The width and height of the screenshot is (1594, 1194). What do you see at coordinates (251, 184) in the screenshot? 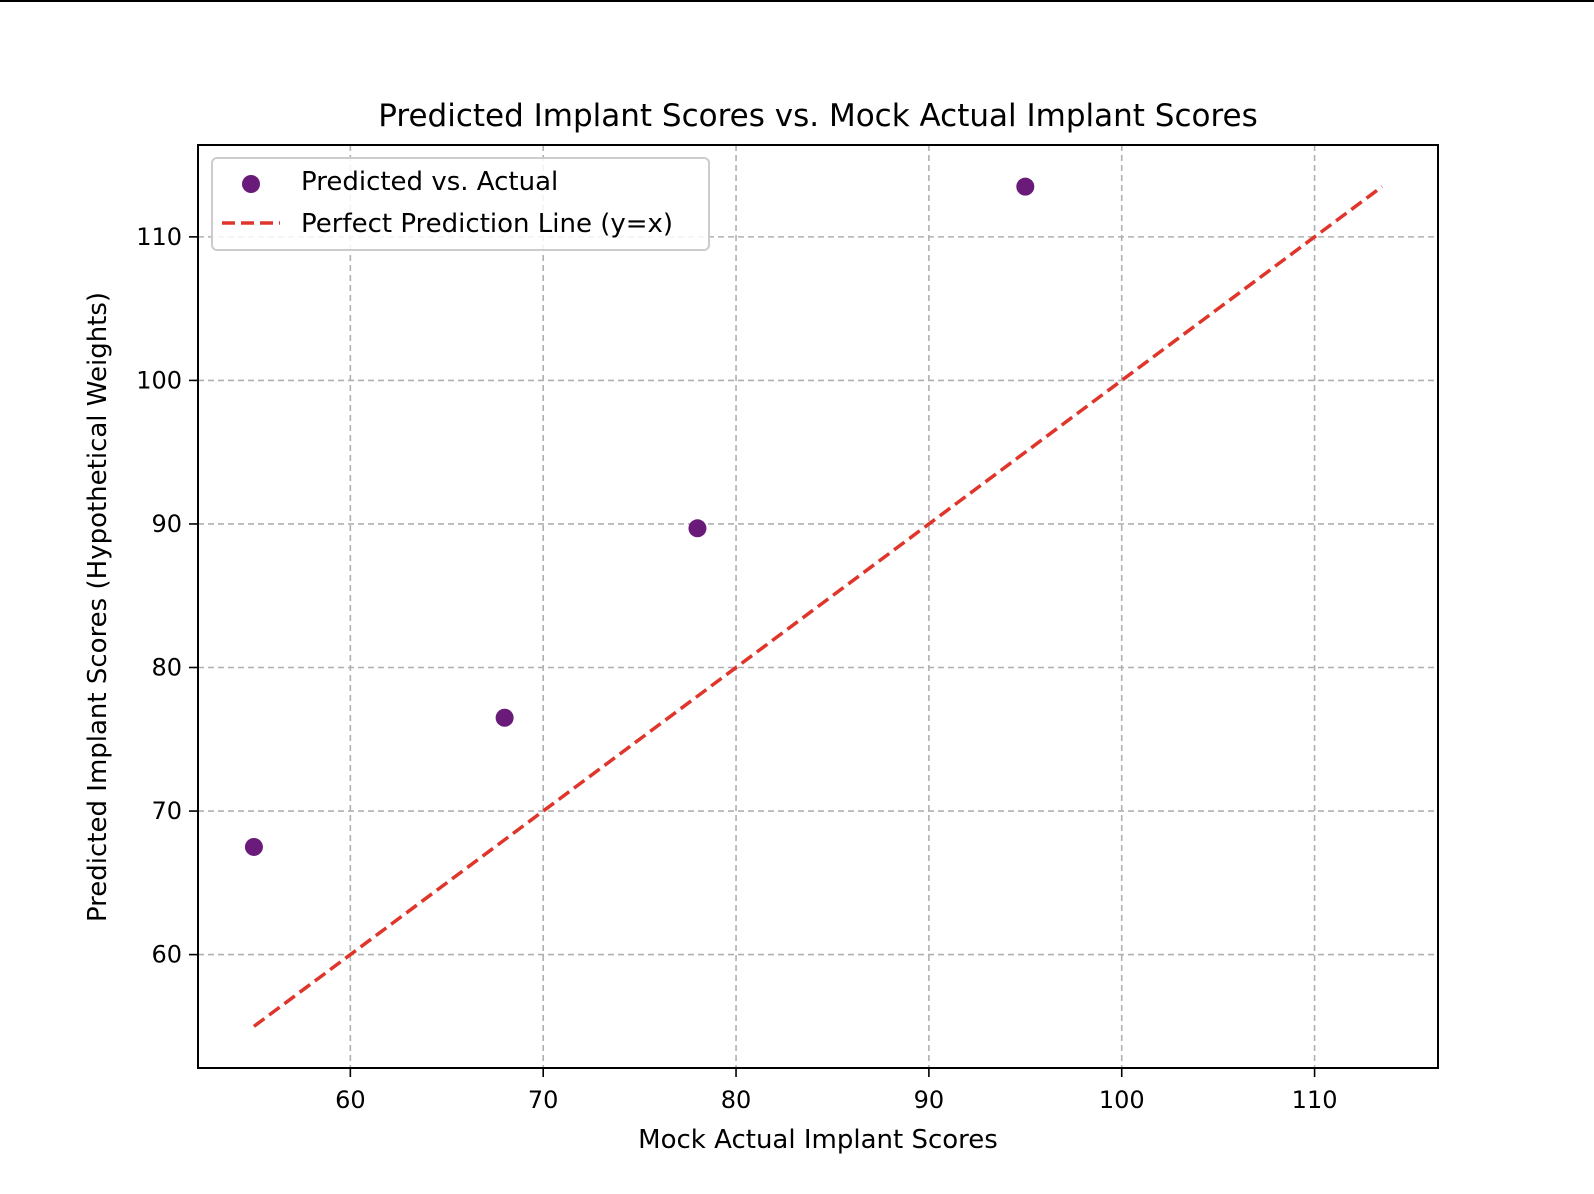
I see `legend-marker-scatter` at bounding box center [251, 184].